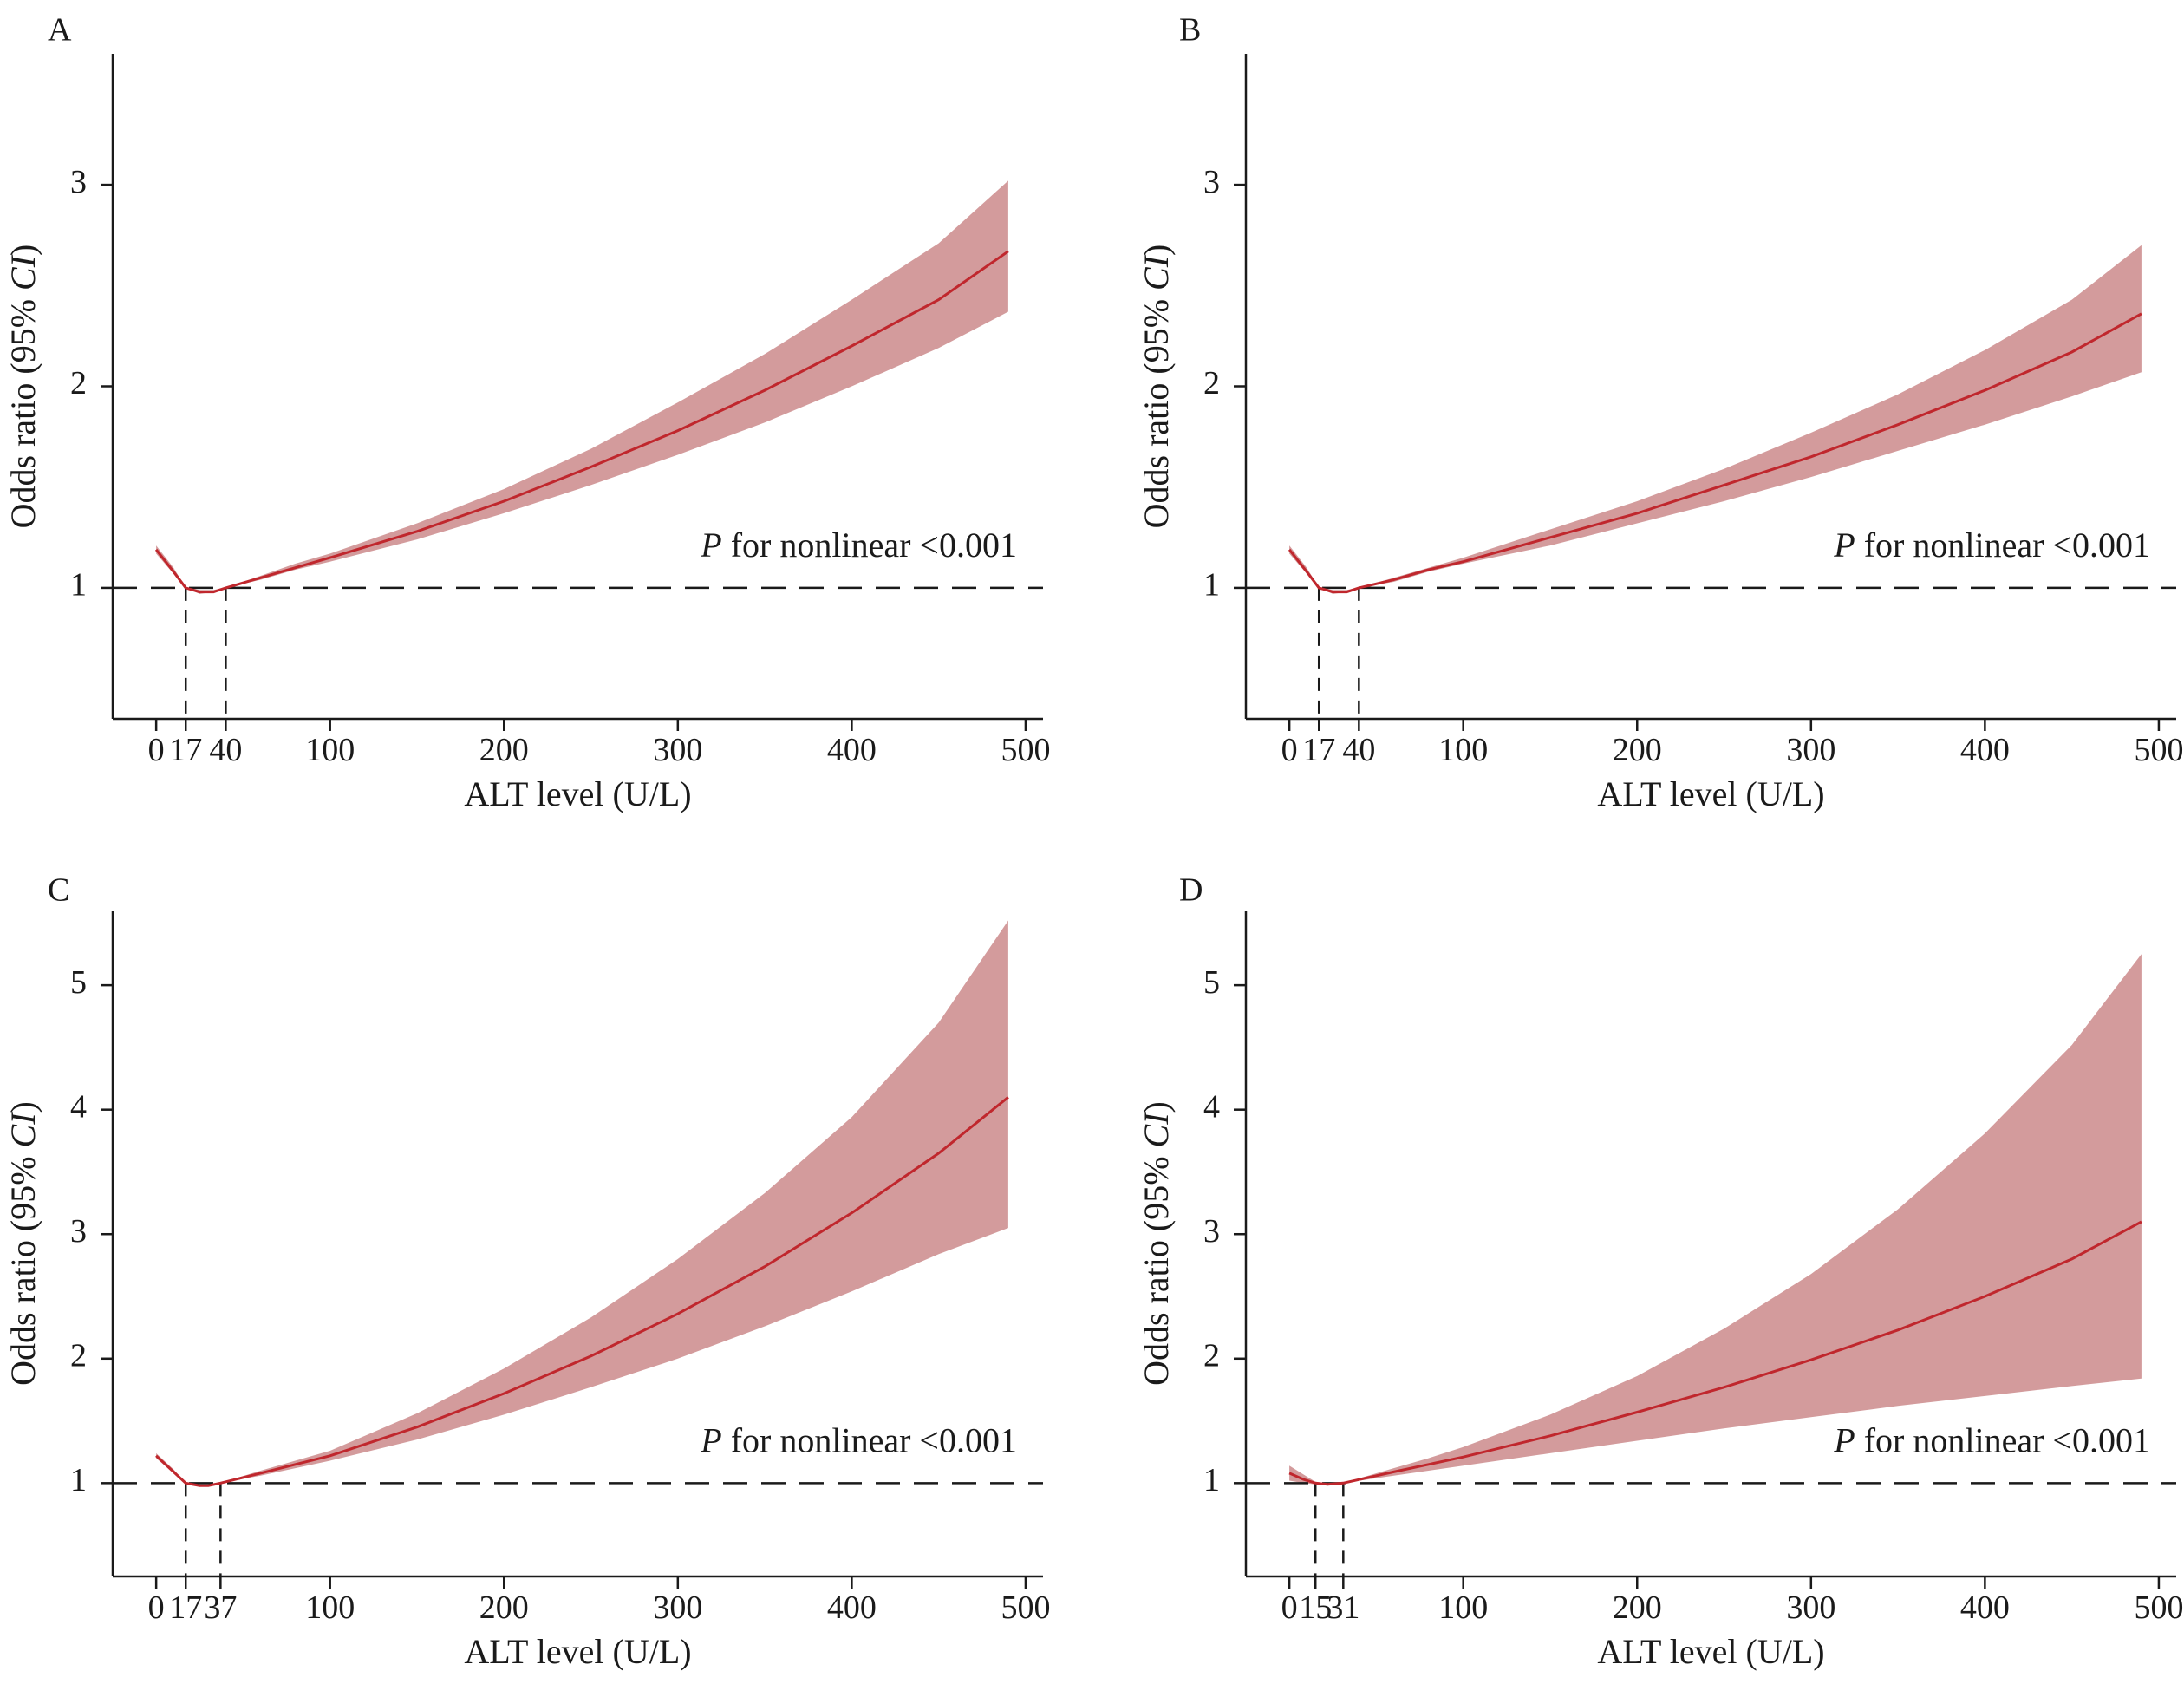  Describe the element at coordinates (220, 1607) in the screenshot. I see `x-tick-label: 37` at that location.